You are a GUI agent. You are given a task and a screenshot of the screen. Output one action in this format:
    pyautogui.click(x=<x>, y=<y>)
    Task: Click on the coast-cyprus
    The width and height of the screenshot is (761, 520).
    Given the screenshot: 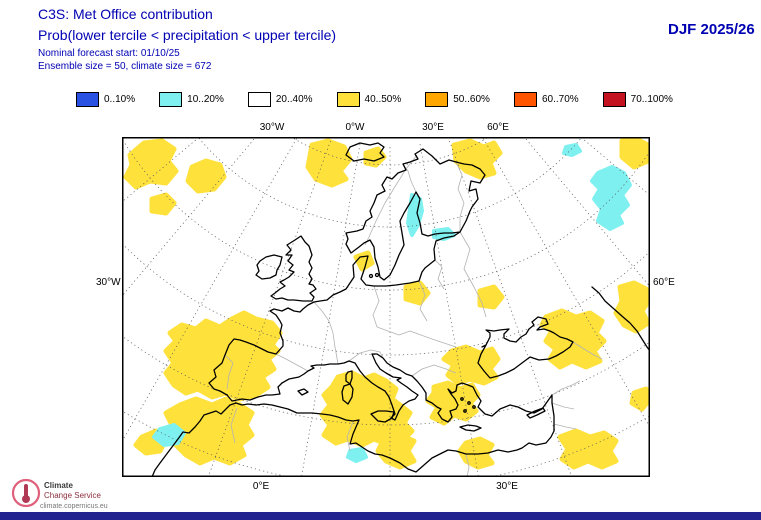 What is the action you would take?
    pyautogui.click(x=536, y=413)
    